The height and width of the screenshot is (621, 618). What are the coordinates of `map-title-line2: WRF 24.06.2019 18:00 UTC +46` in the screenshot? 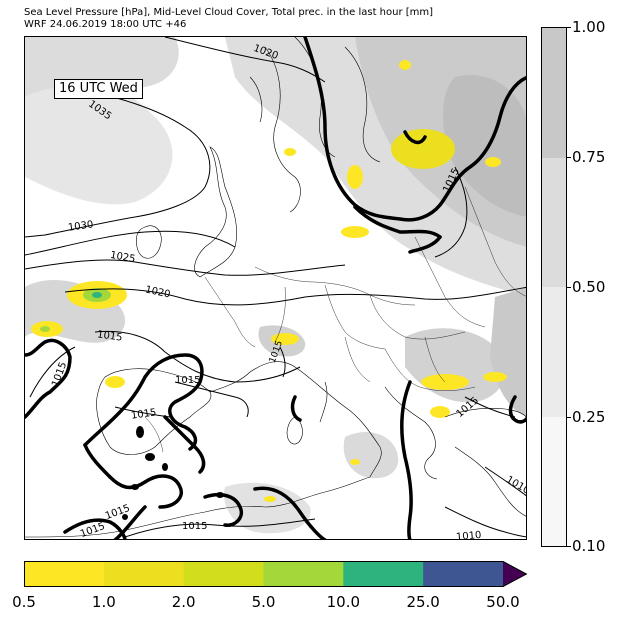 It's located at (105, 24).